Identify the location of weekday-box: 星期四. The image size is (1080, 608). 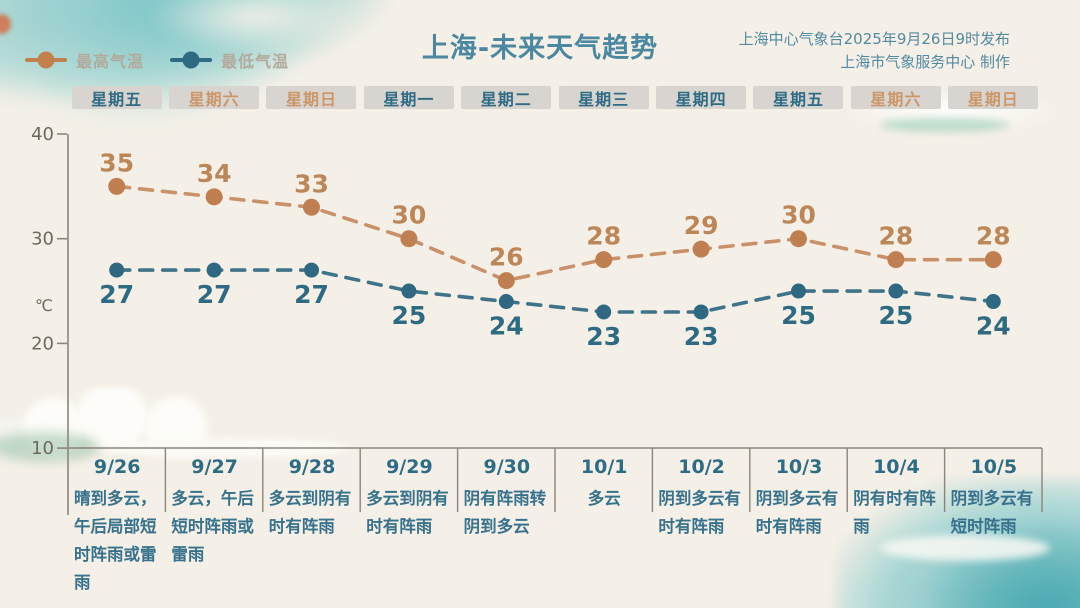
(701, 97).